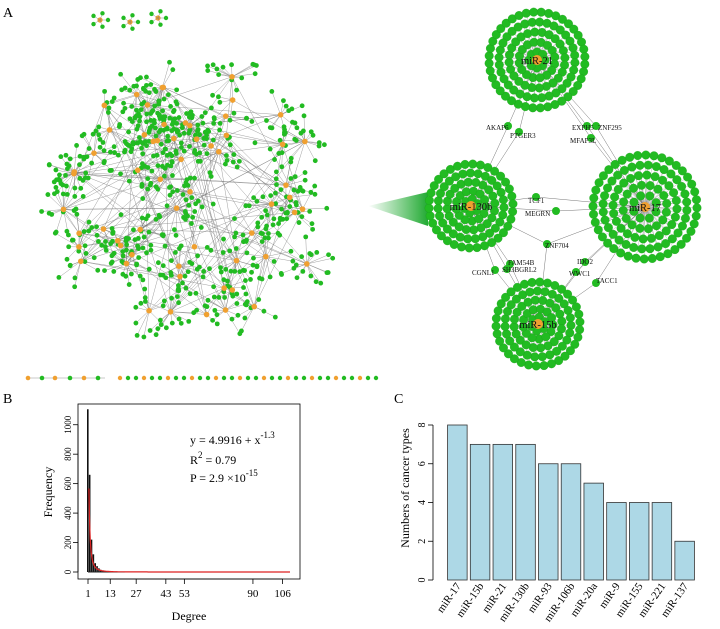 This screenshot has height=629, width=720. I want to click on bar, so click(639, 541).